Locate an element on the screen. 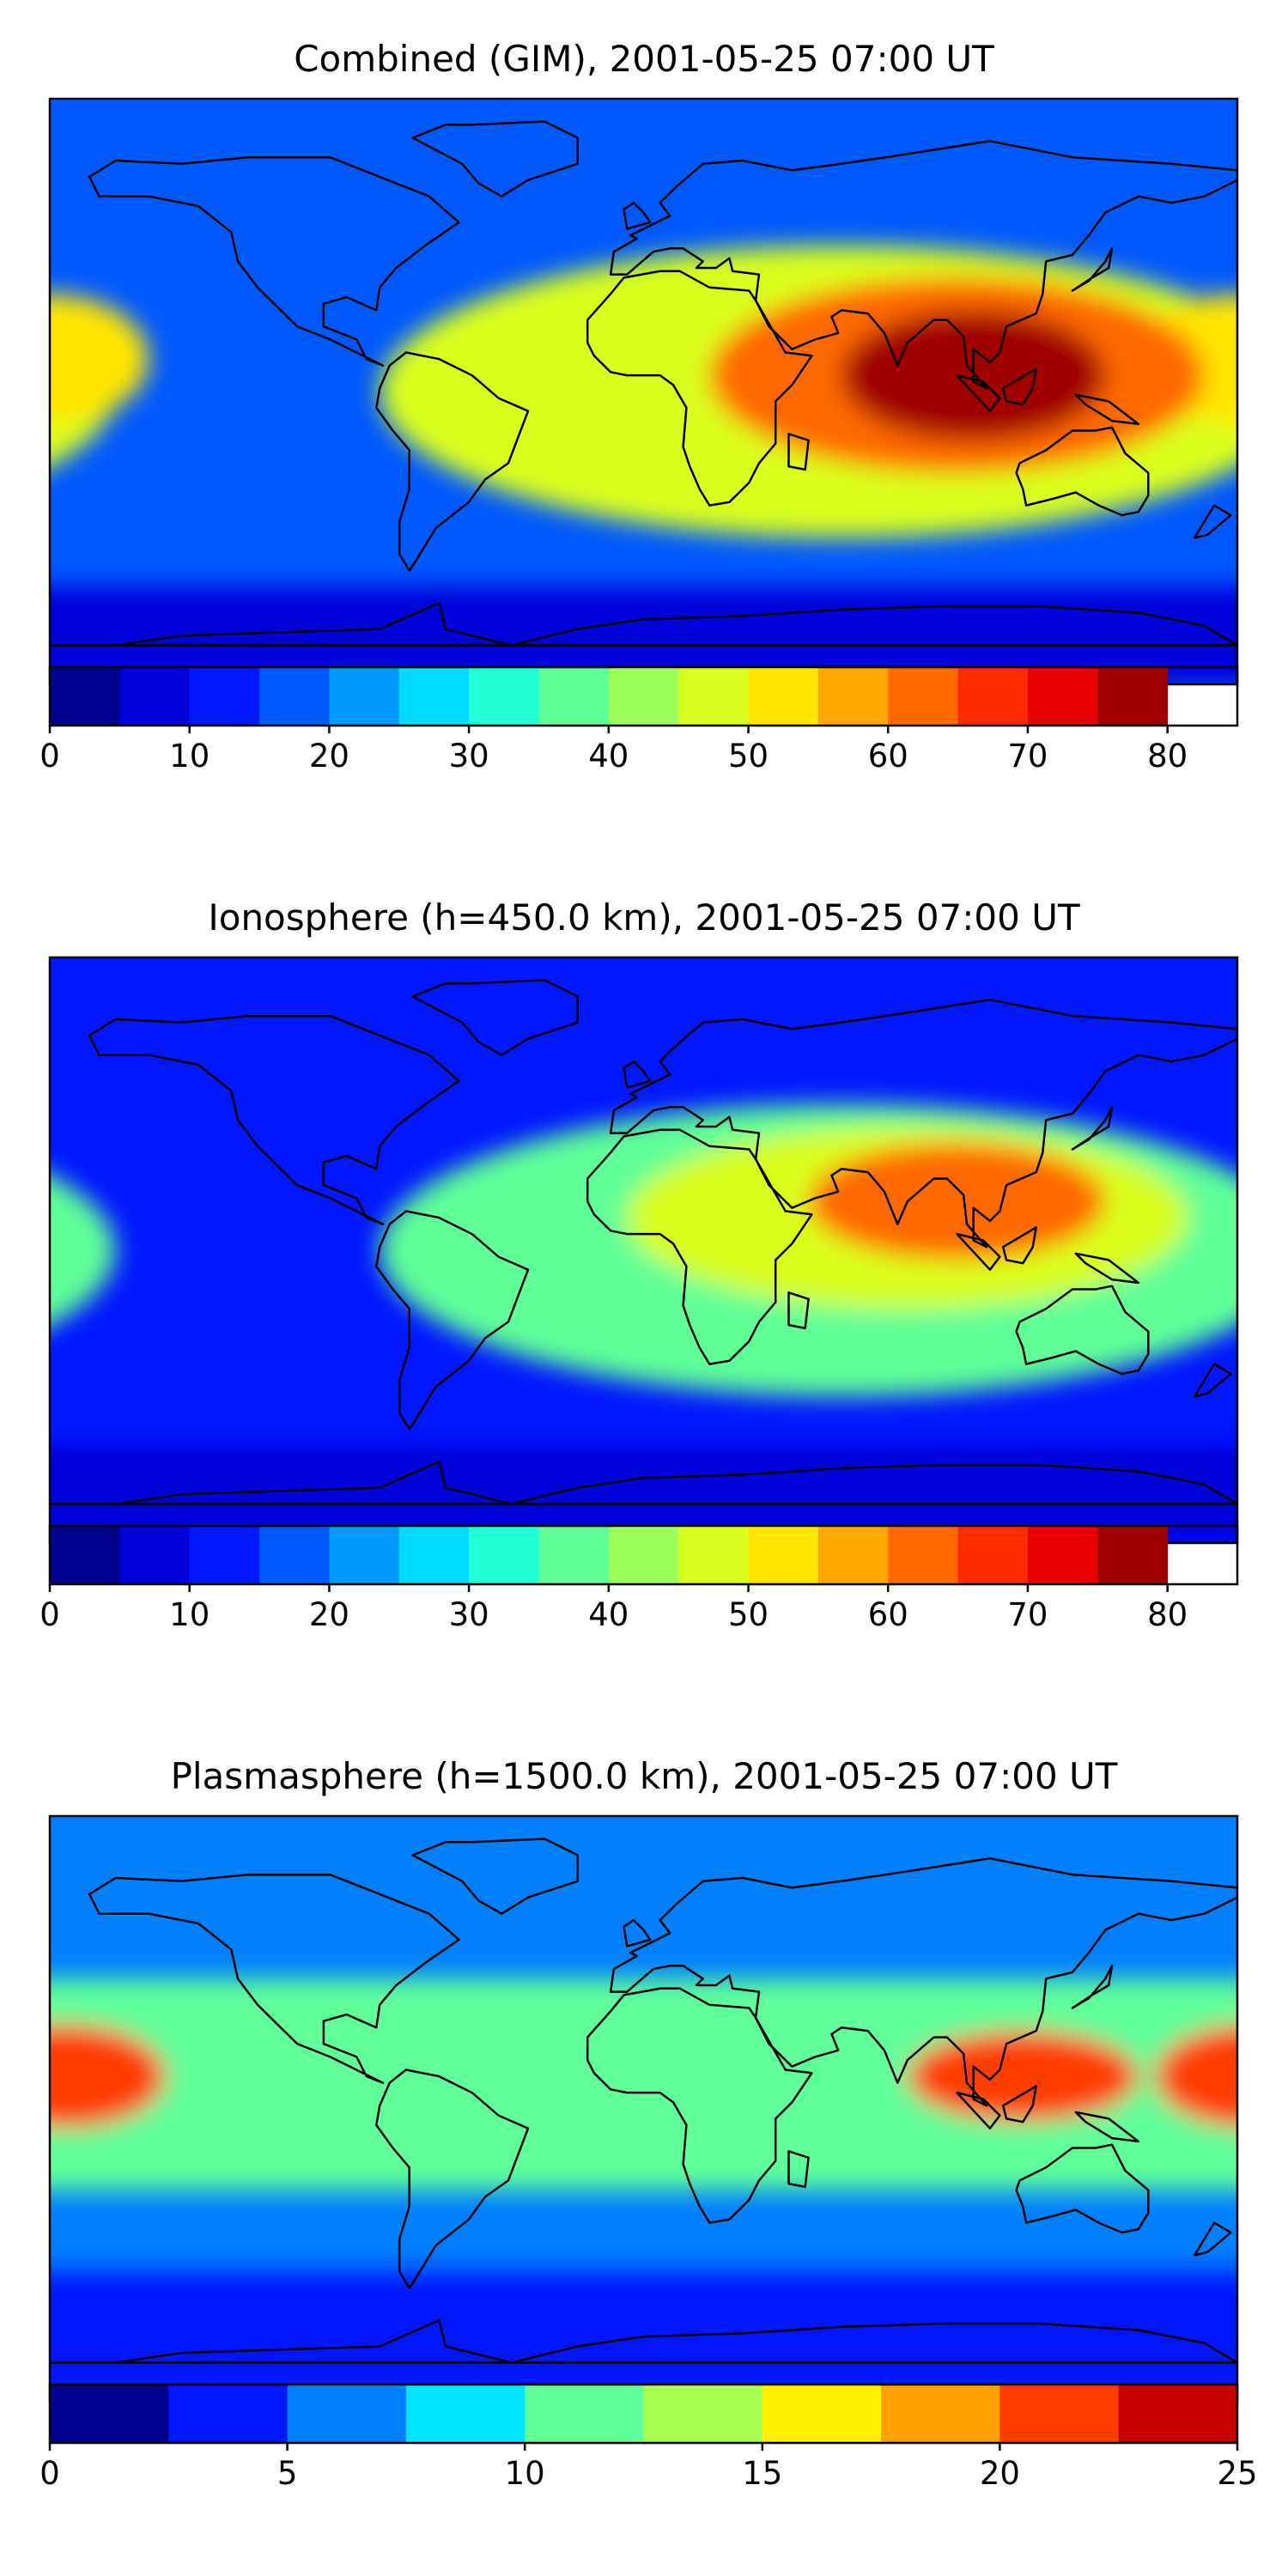  colorbar-tick-label: 5 is located at coordinates (287, 2473).